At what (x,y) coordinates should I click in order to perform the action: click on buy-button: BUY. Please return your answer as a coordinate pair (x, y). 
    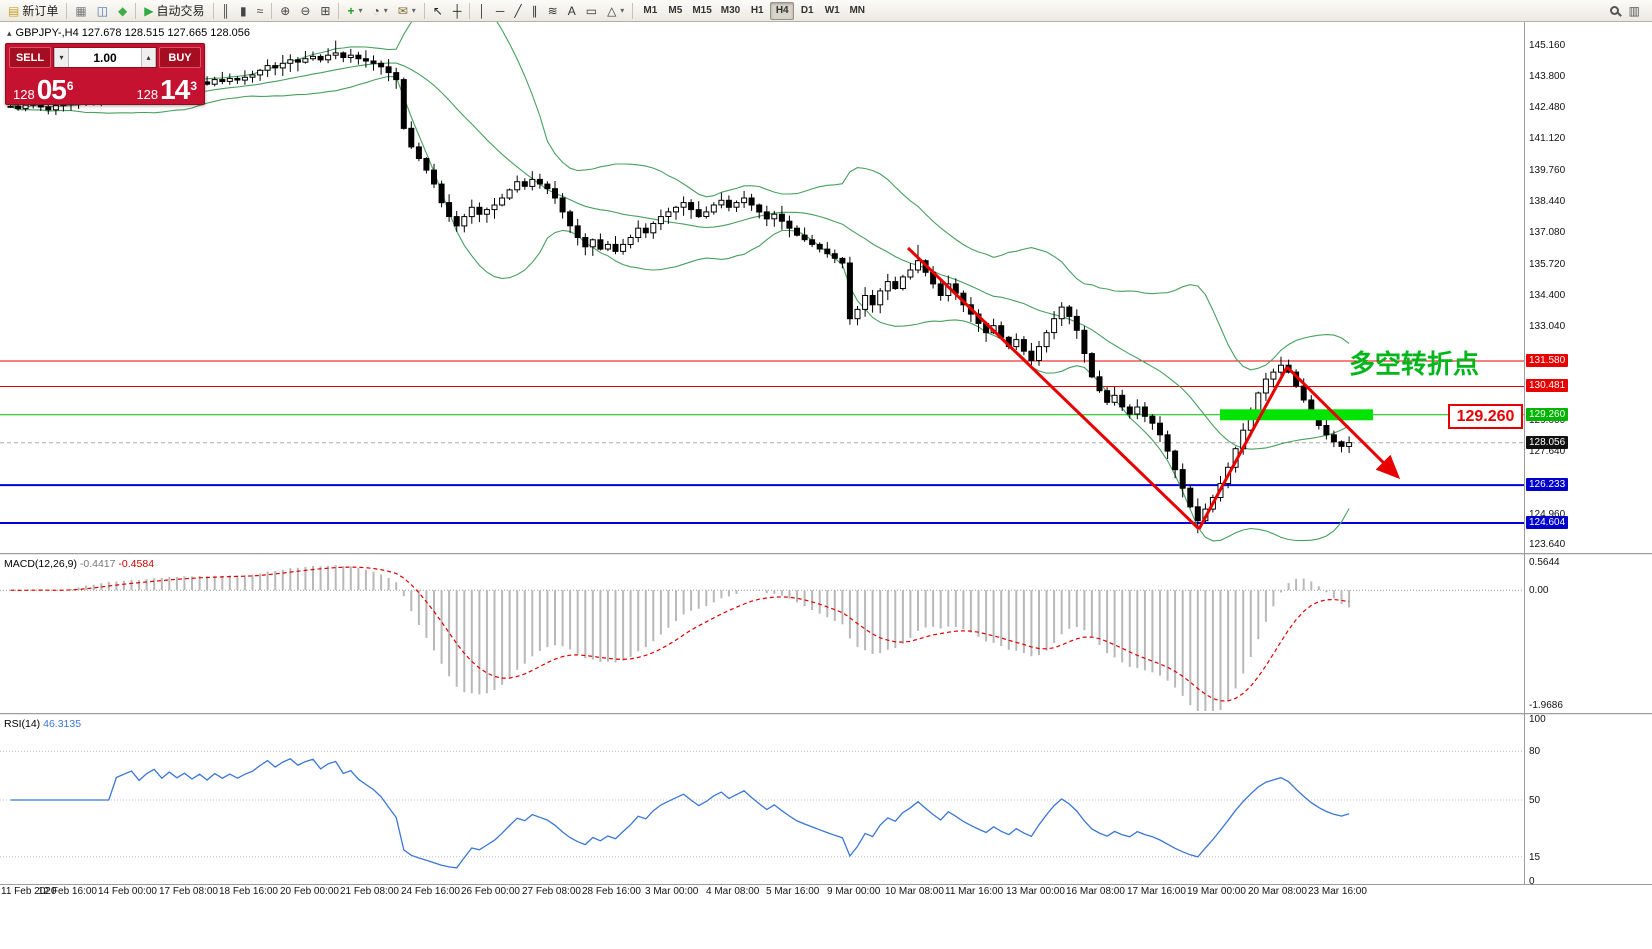
    Looking at the image, I should click on (180, 57).